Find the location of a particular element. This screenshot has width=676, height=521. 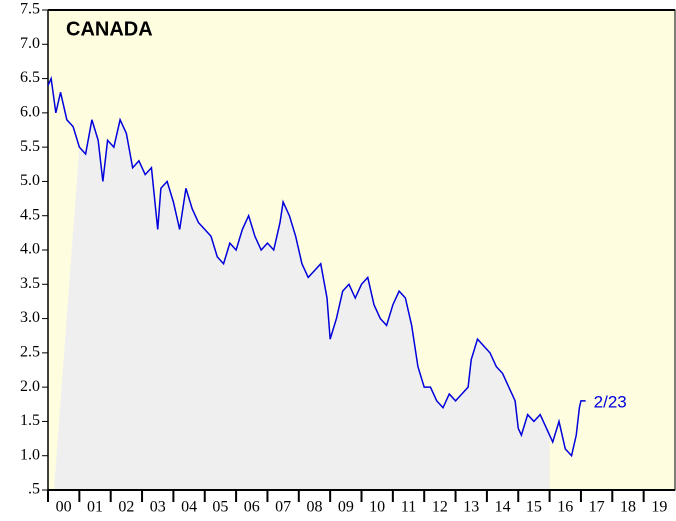

x-tick-label: 00 is located at coordinates (64, 507).